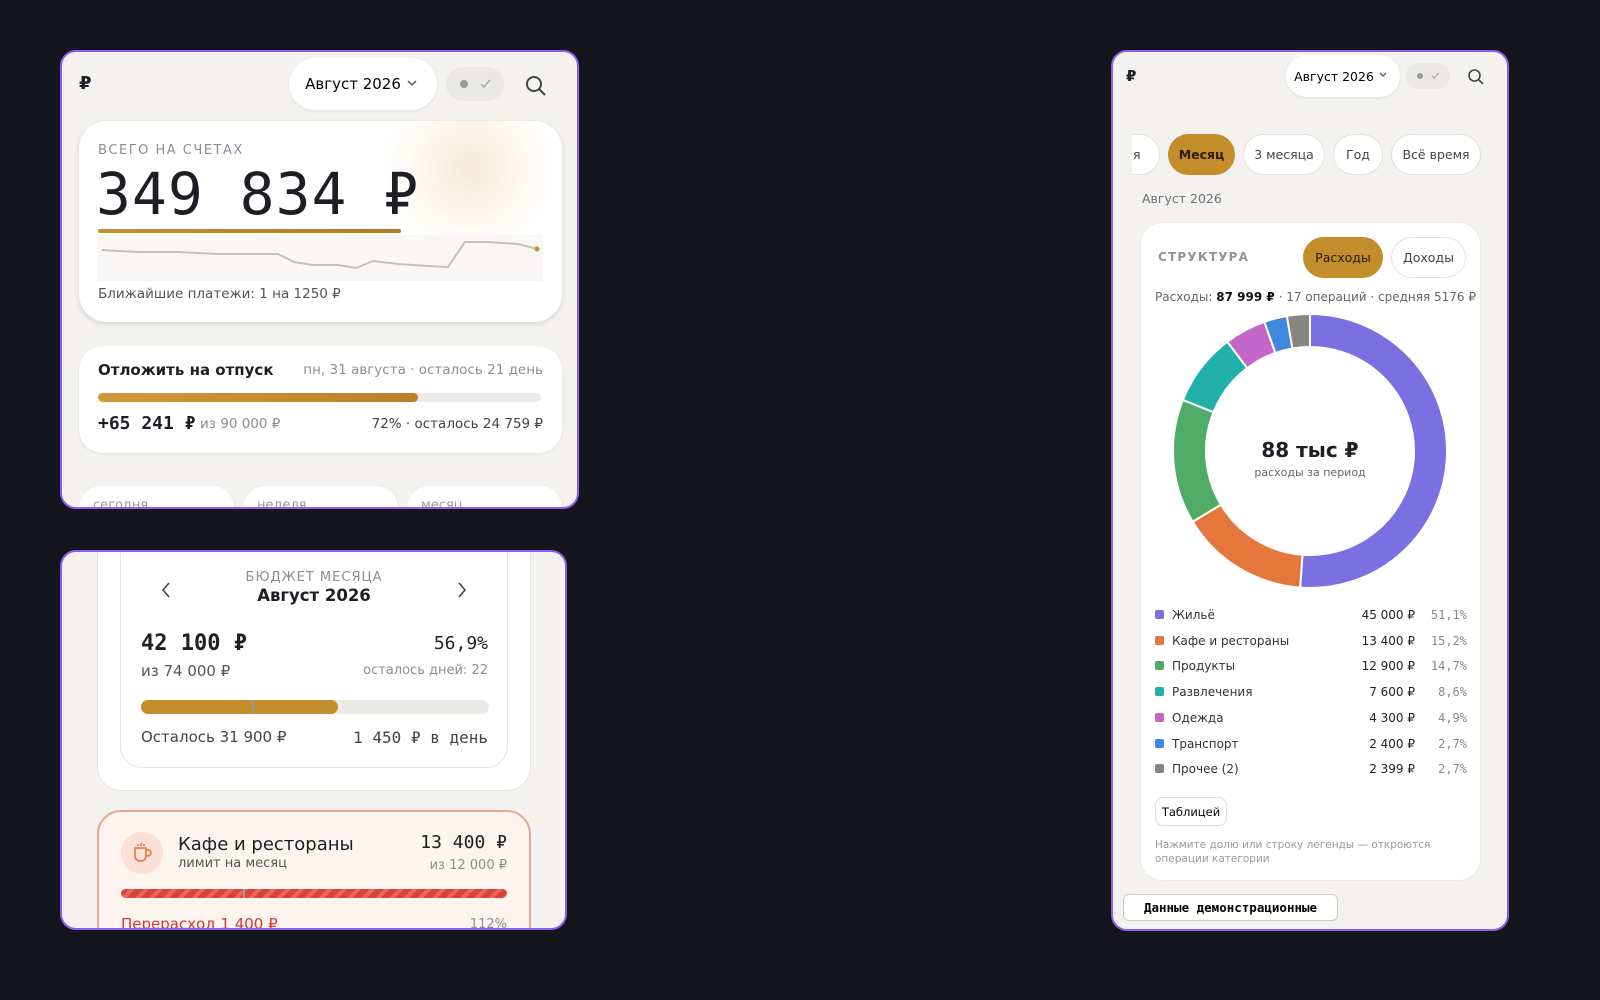  I want to click on range-chip-label: сегодня, so click(121, 503).